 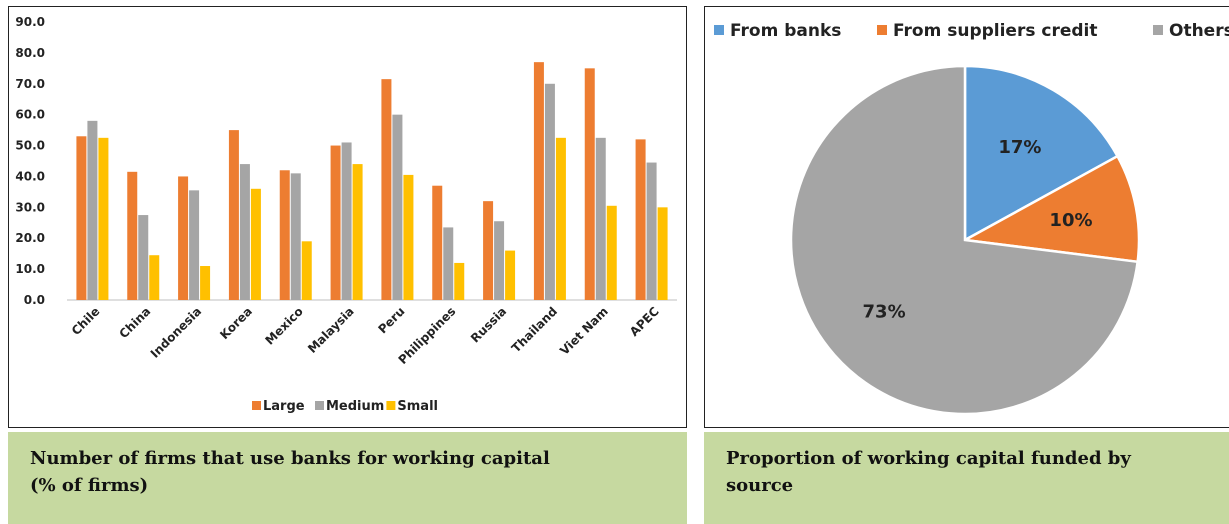 What do you see at coordinates (437, 242) in the screenshot?
I see `bar-large-philippines` at bounding box center [437, 242].